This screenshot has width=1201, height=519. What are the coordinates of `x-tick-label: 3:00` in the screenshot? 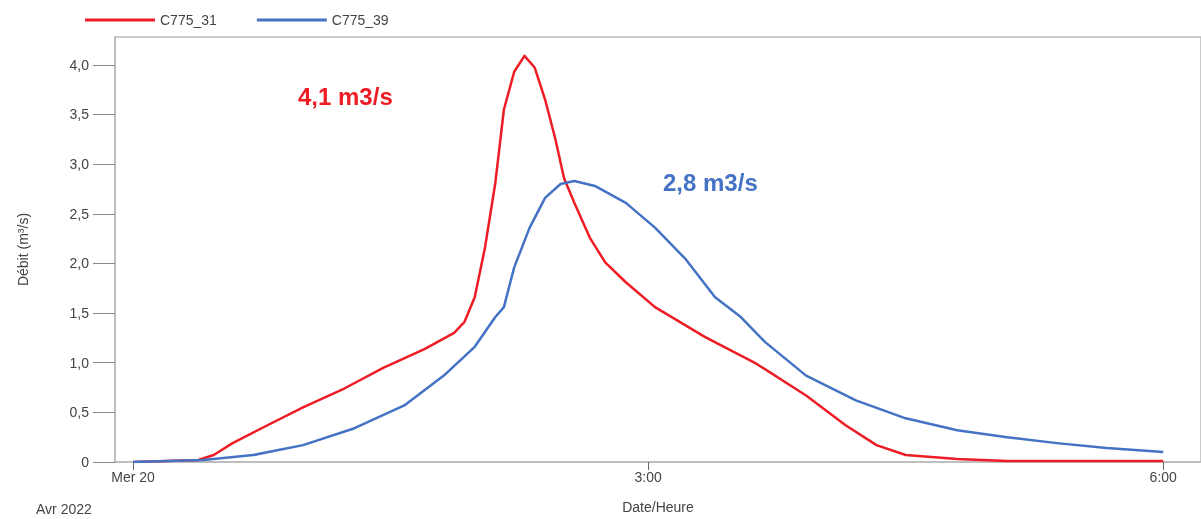 It's located at (648, 477).